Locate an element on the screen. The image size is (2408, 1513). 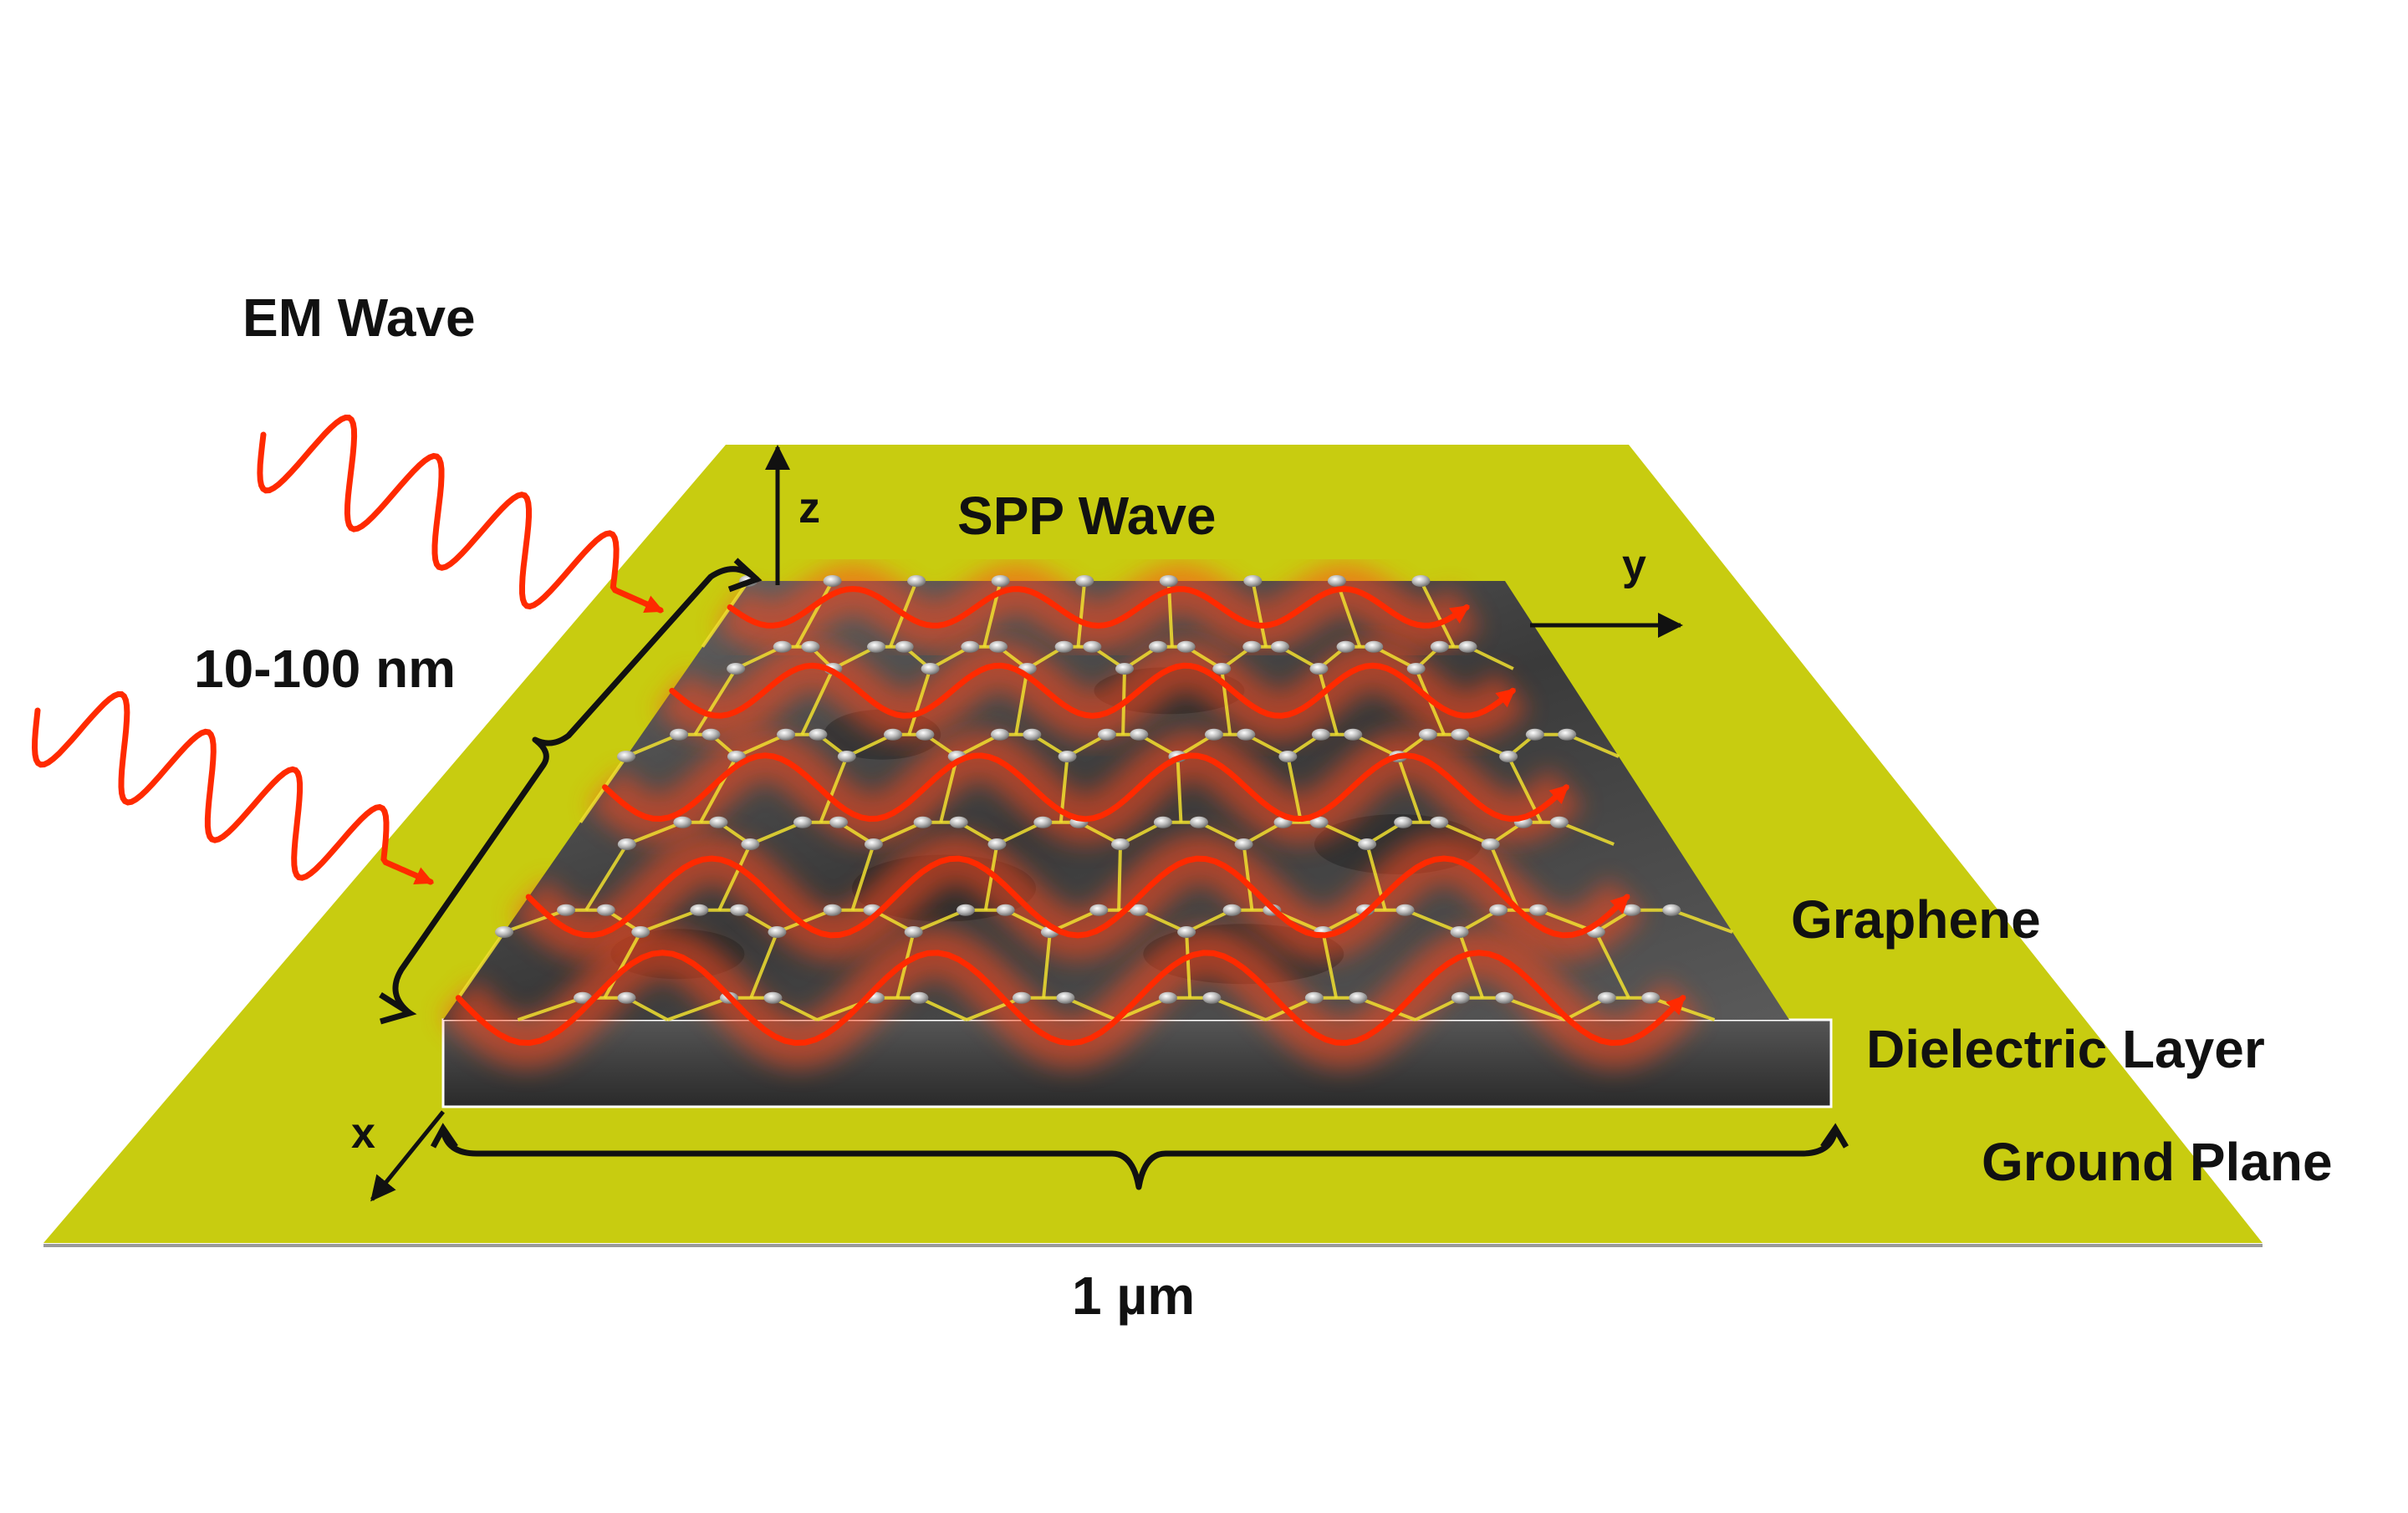
x-axis-arrow is located at coordinates (408, 1156).